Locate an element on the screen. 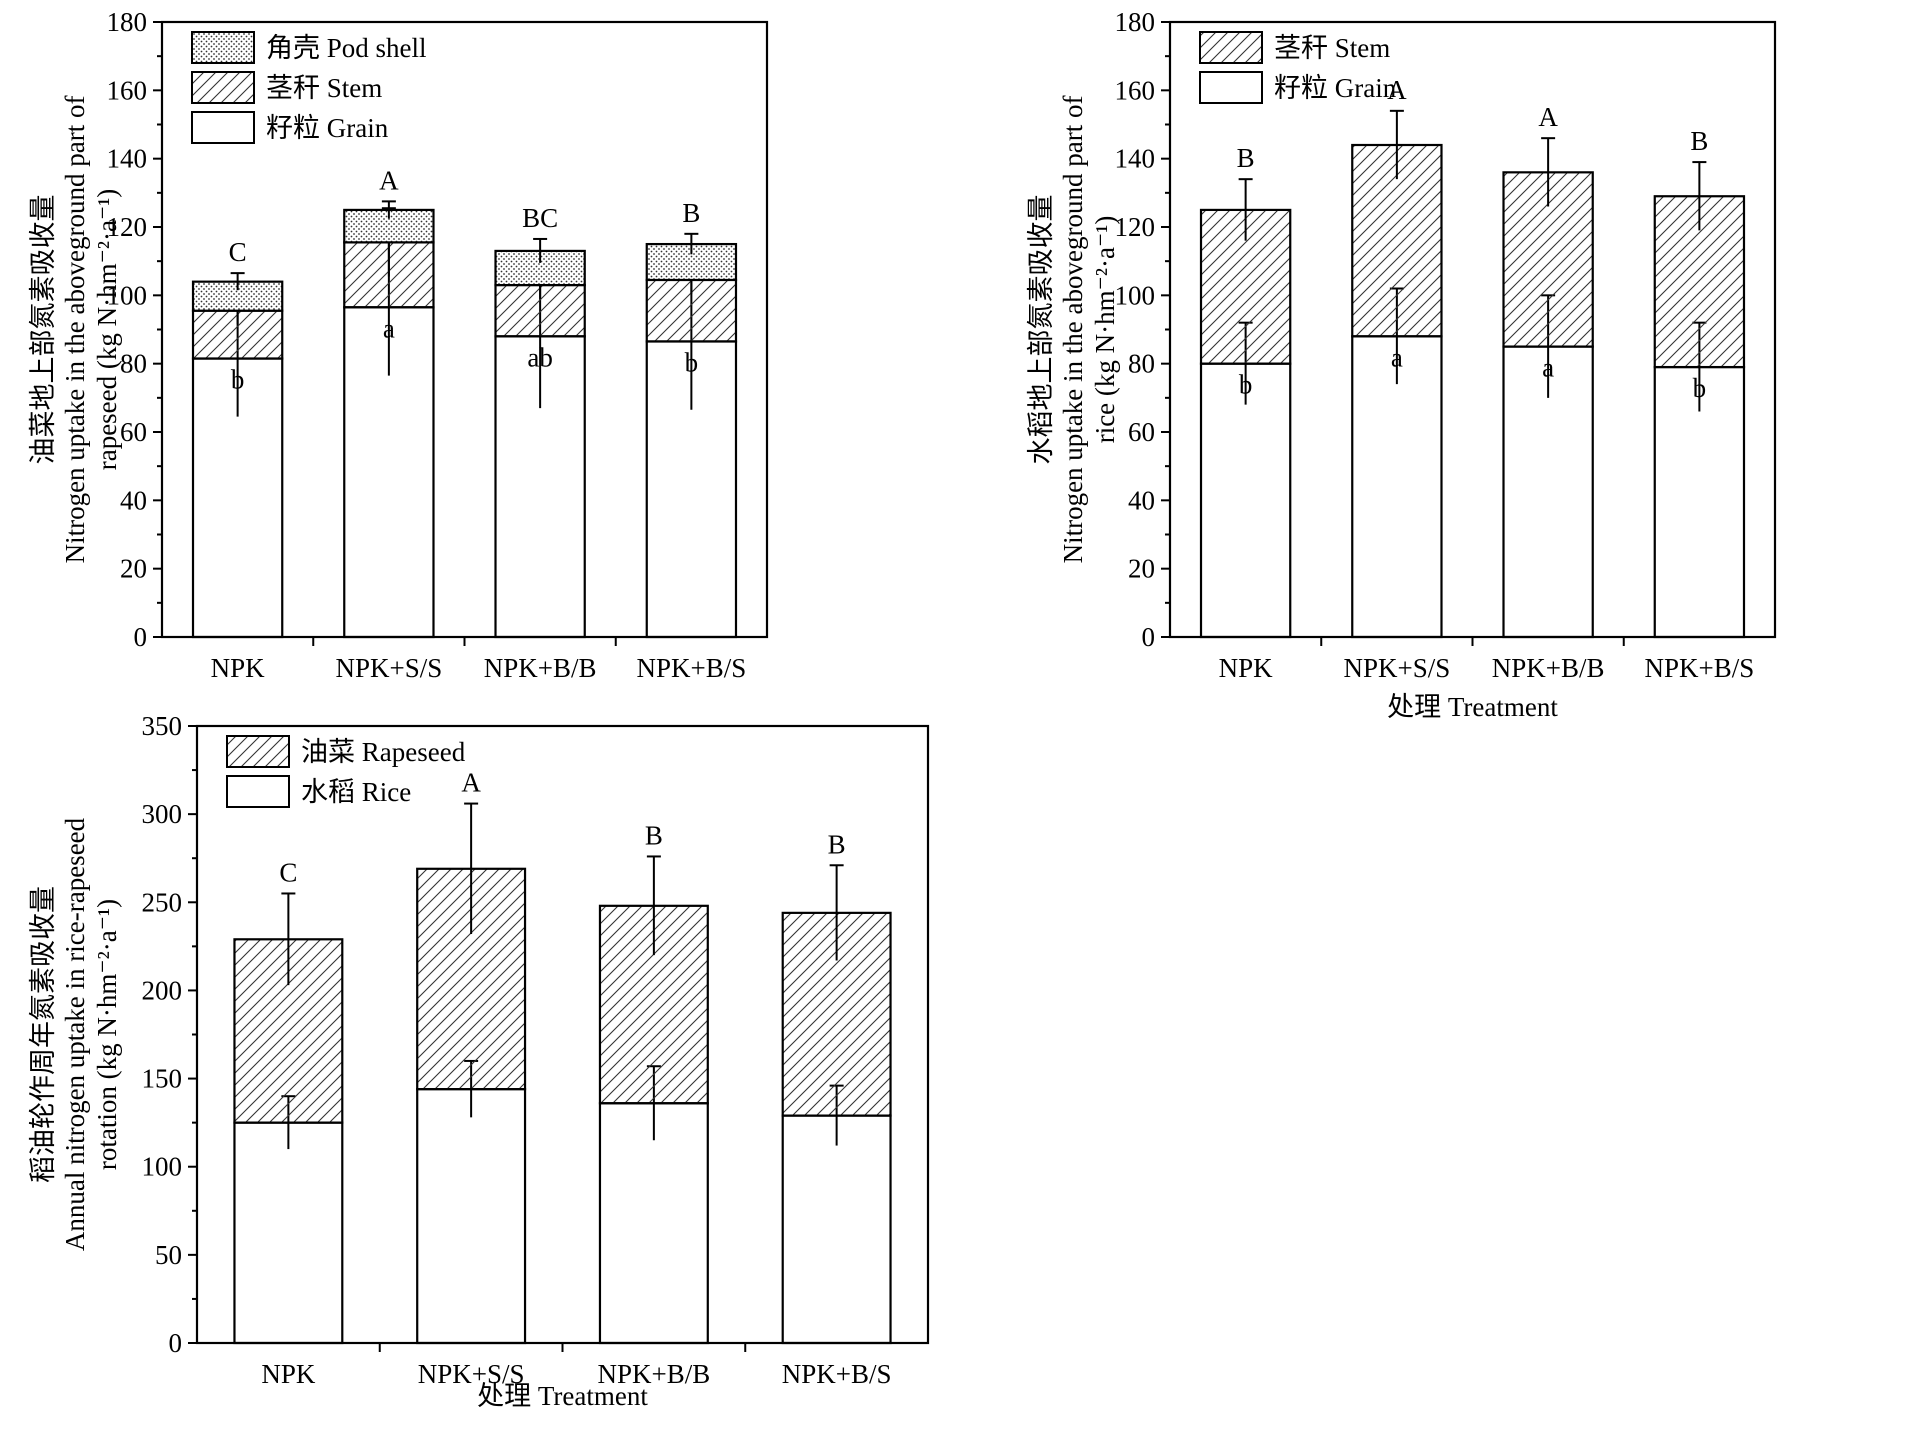  y-axis-label-line: Annual nitrogen uptake in rice-rapeseed is located at coordinates (75, 1034).